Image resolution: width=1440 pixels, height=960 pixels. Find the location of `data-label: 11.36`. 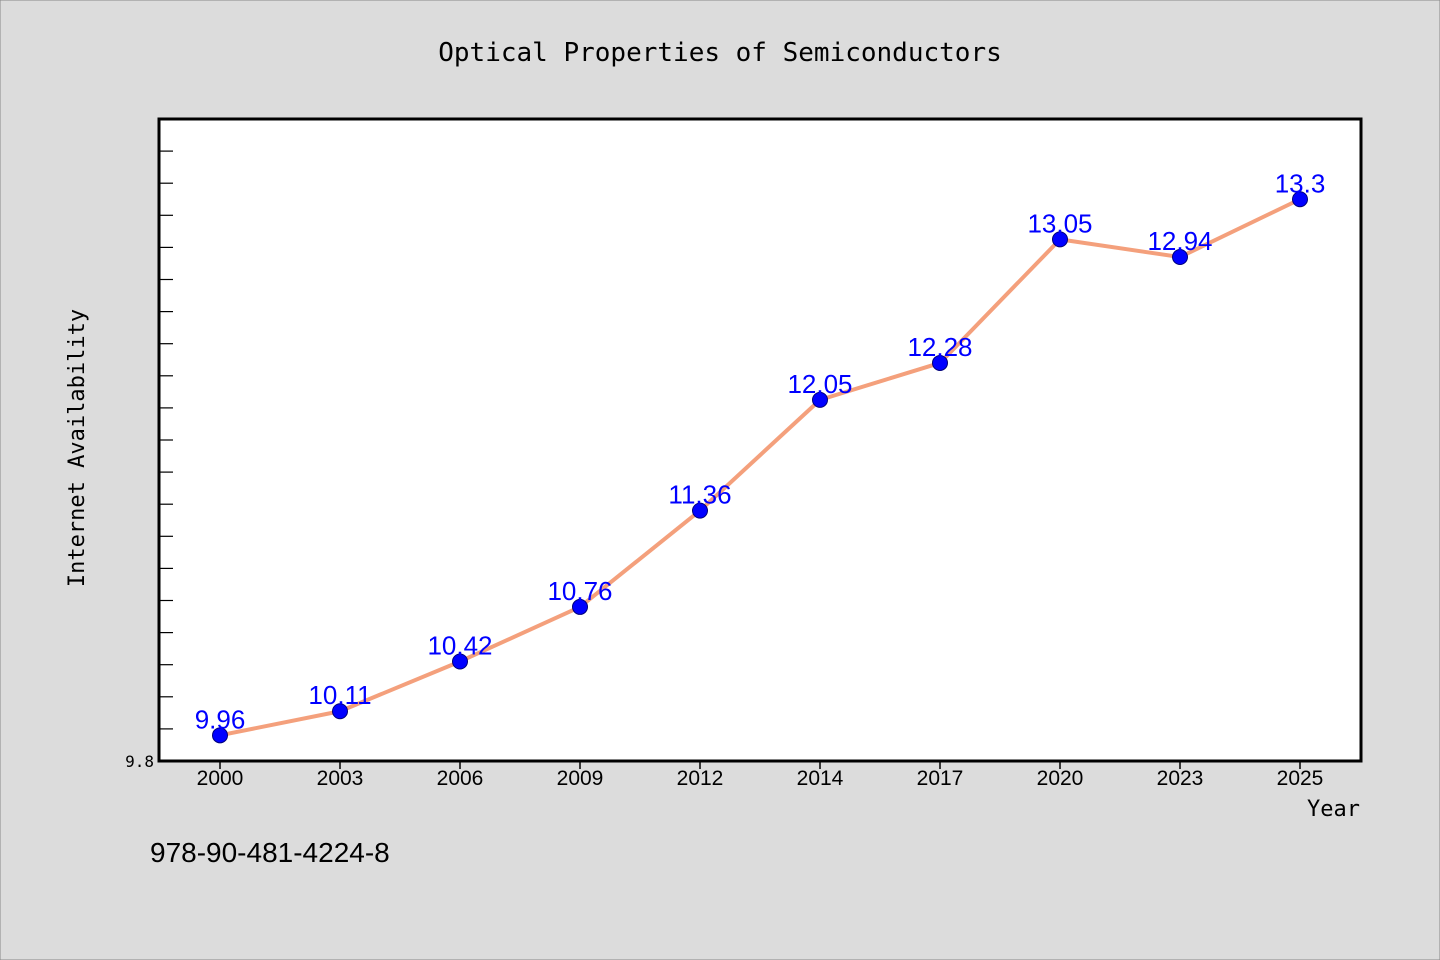

data-label: 11.36 is located at coordinates (699, 495).